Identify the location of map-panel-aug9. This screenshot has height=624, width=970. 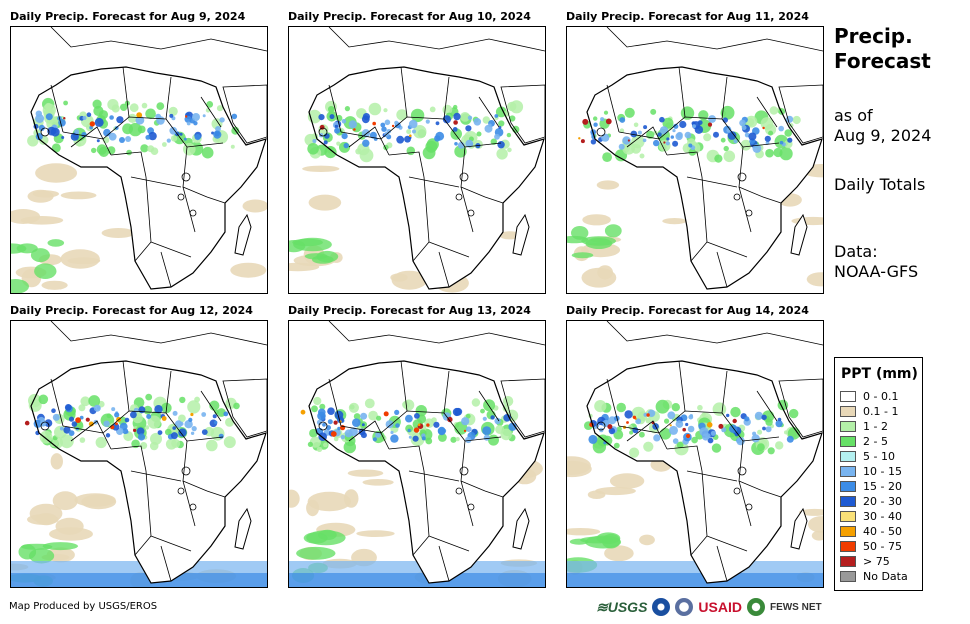
(139, 160).